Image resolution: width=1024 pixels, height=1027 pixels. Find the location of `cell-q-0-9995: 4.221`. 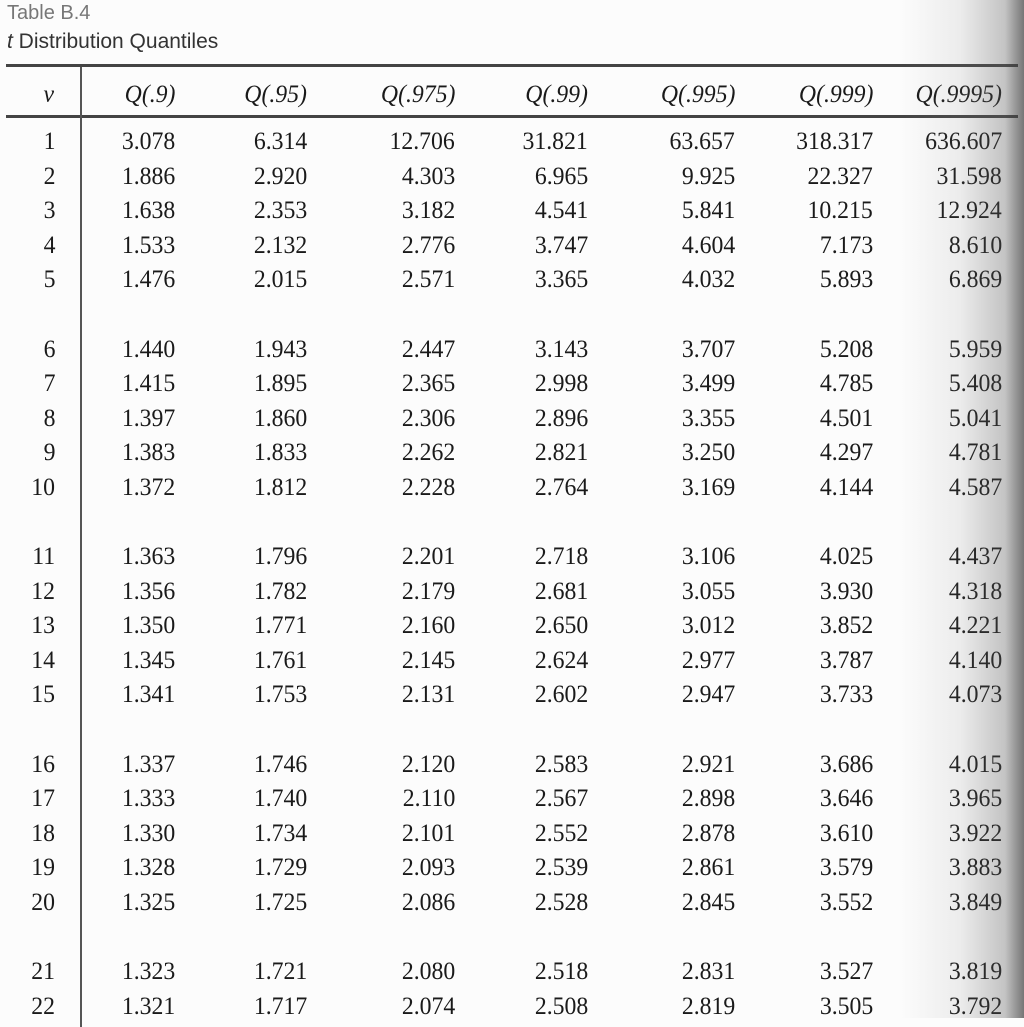

cell-q-0-9995: 4.221 is located at coordinates (975, 626).